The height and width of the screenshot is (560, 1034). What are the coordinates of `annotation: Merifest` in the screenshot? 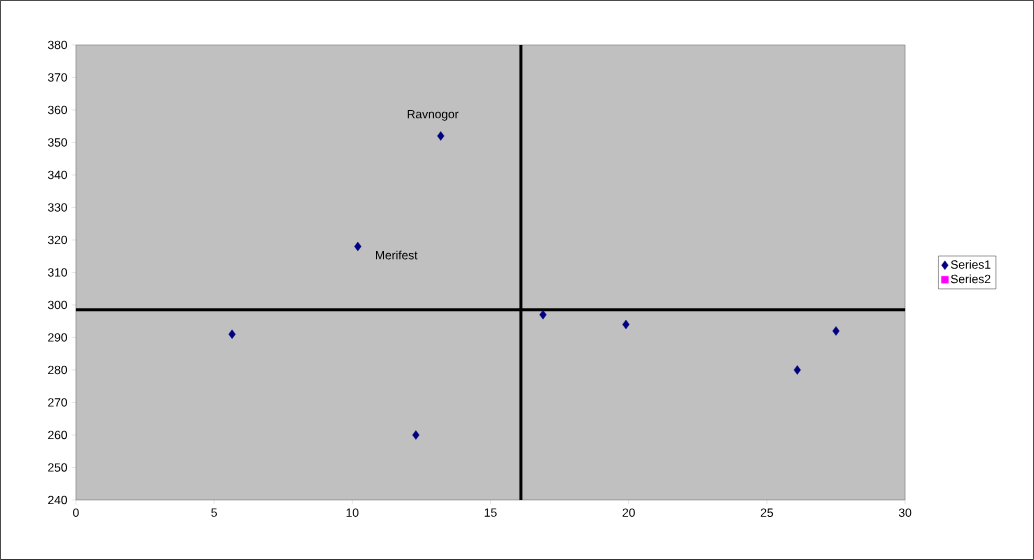 It's located at (397, 255).